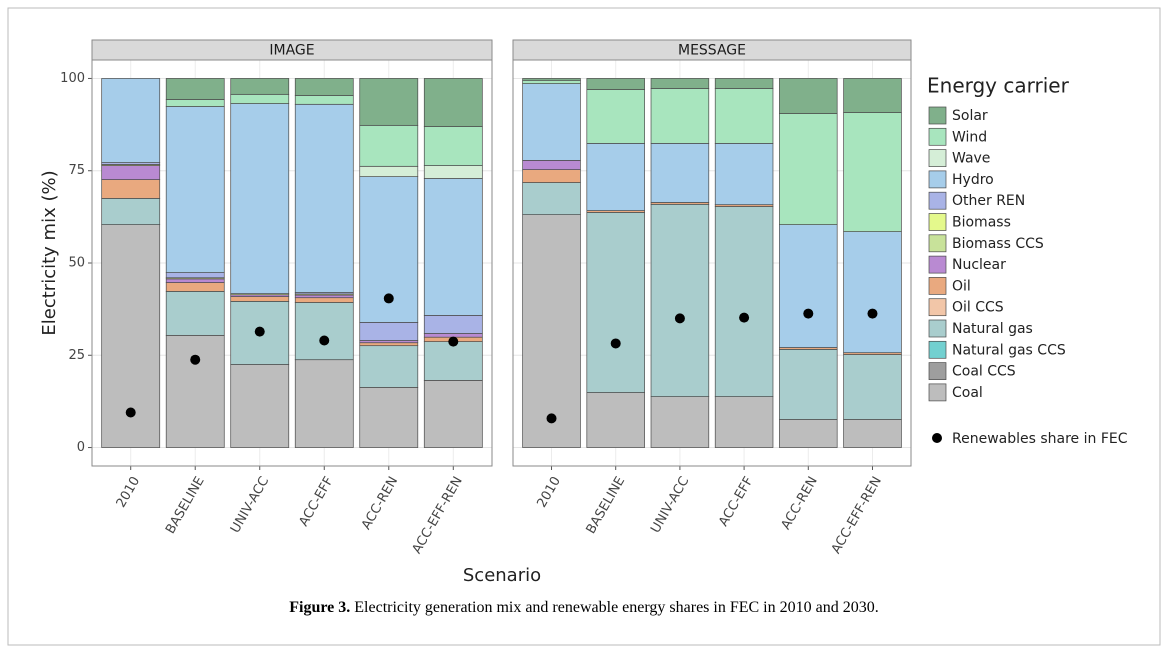 This screenshot has width=1168, height=658. I want to click on legend-label: Oil CCS, so click(978, 308).